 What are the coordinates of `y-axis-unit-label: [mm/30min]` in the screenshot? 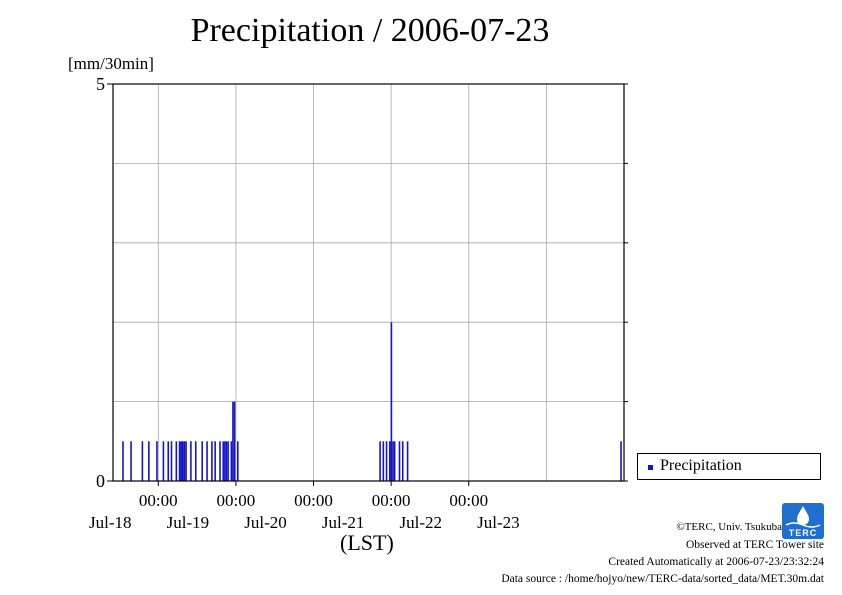 It's located at (111, 63).